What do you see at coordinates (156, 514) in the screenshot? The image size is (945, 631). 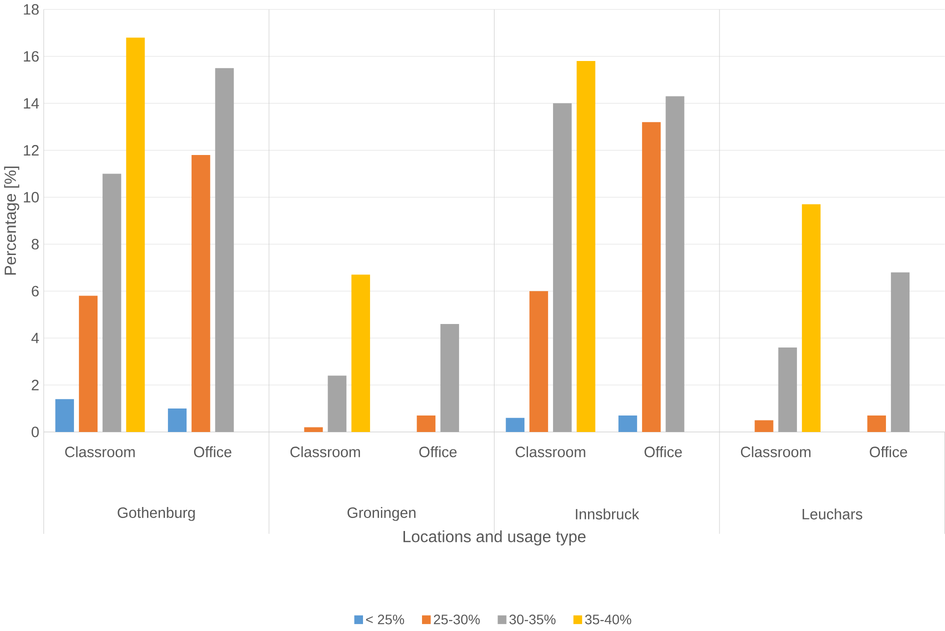 I see `text: Gothenburg` at bounding box center [156, 514].